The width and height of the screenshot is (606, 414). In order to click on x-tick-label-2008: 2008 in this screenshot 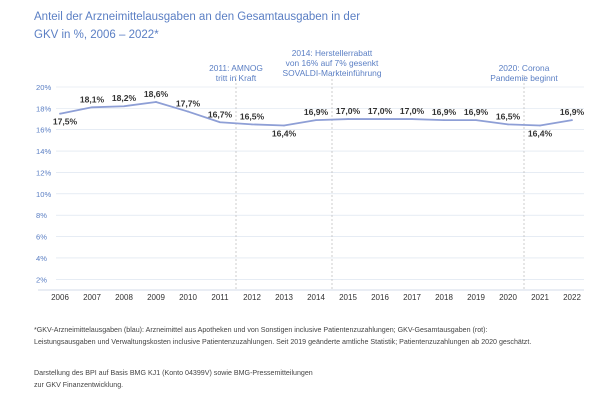, I will do `click(124, 296)`.